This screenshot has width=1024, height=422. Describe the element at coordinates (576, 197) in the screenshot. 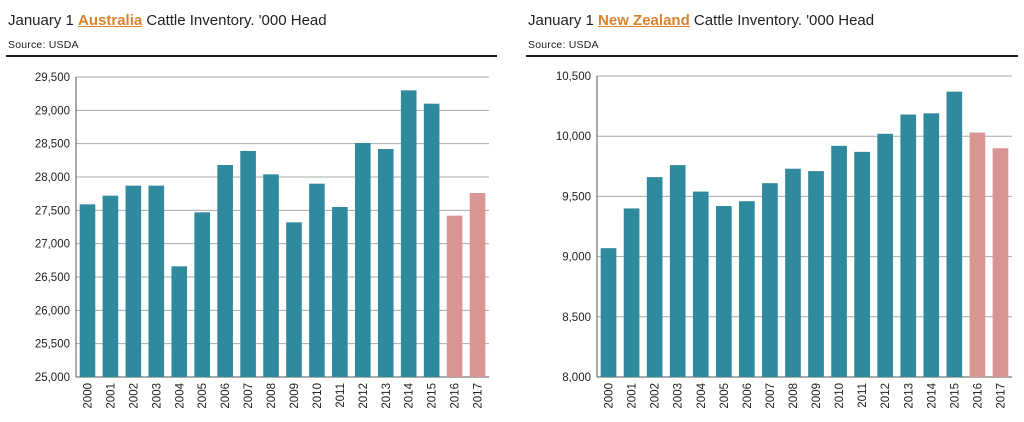

I see `y-tick-label: 9,500` at that location.